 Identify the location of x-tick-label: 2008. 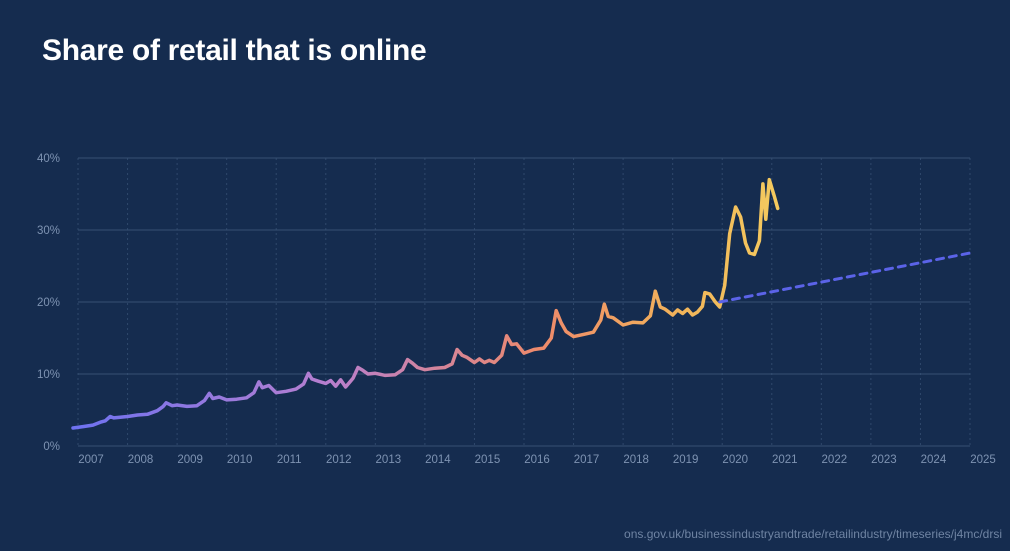
(141, 460).